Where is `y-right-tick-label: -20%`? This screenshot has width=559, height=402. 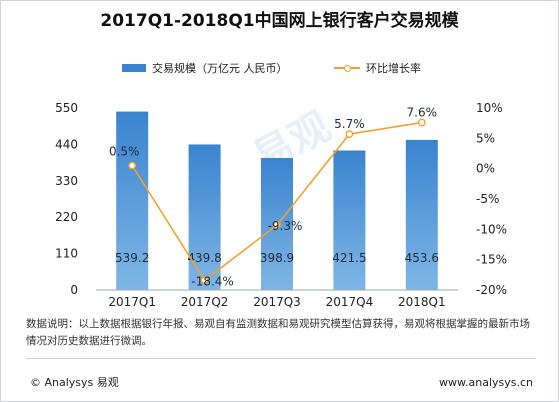
y-right-tick-label: -20% is located at coordinates (491, 290).